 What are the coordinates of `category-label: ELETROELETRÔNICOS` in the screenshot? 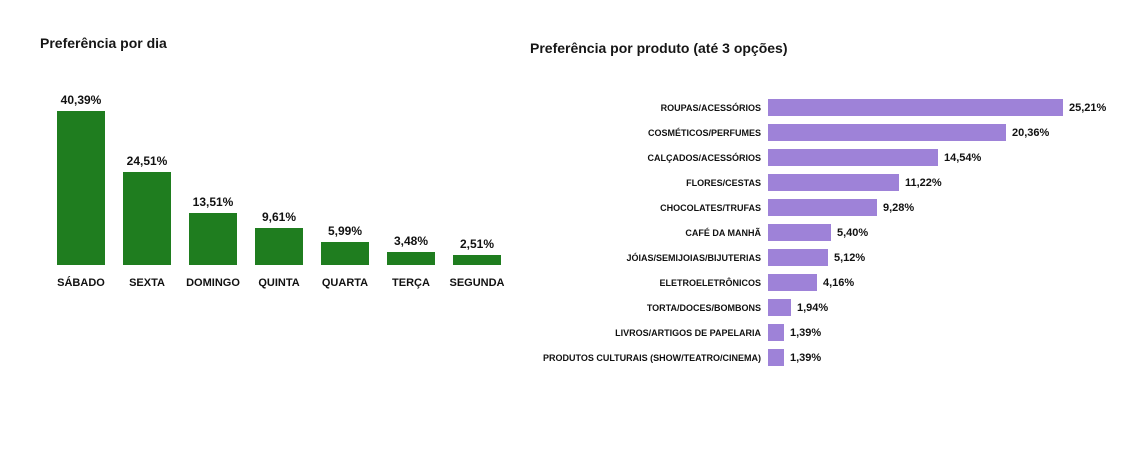 It's located at (710, 282).